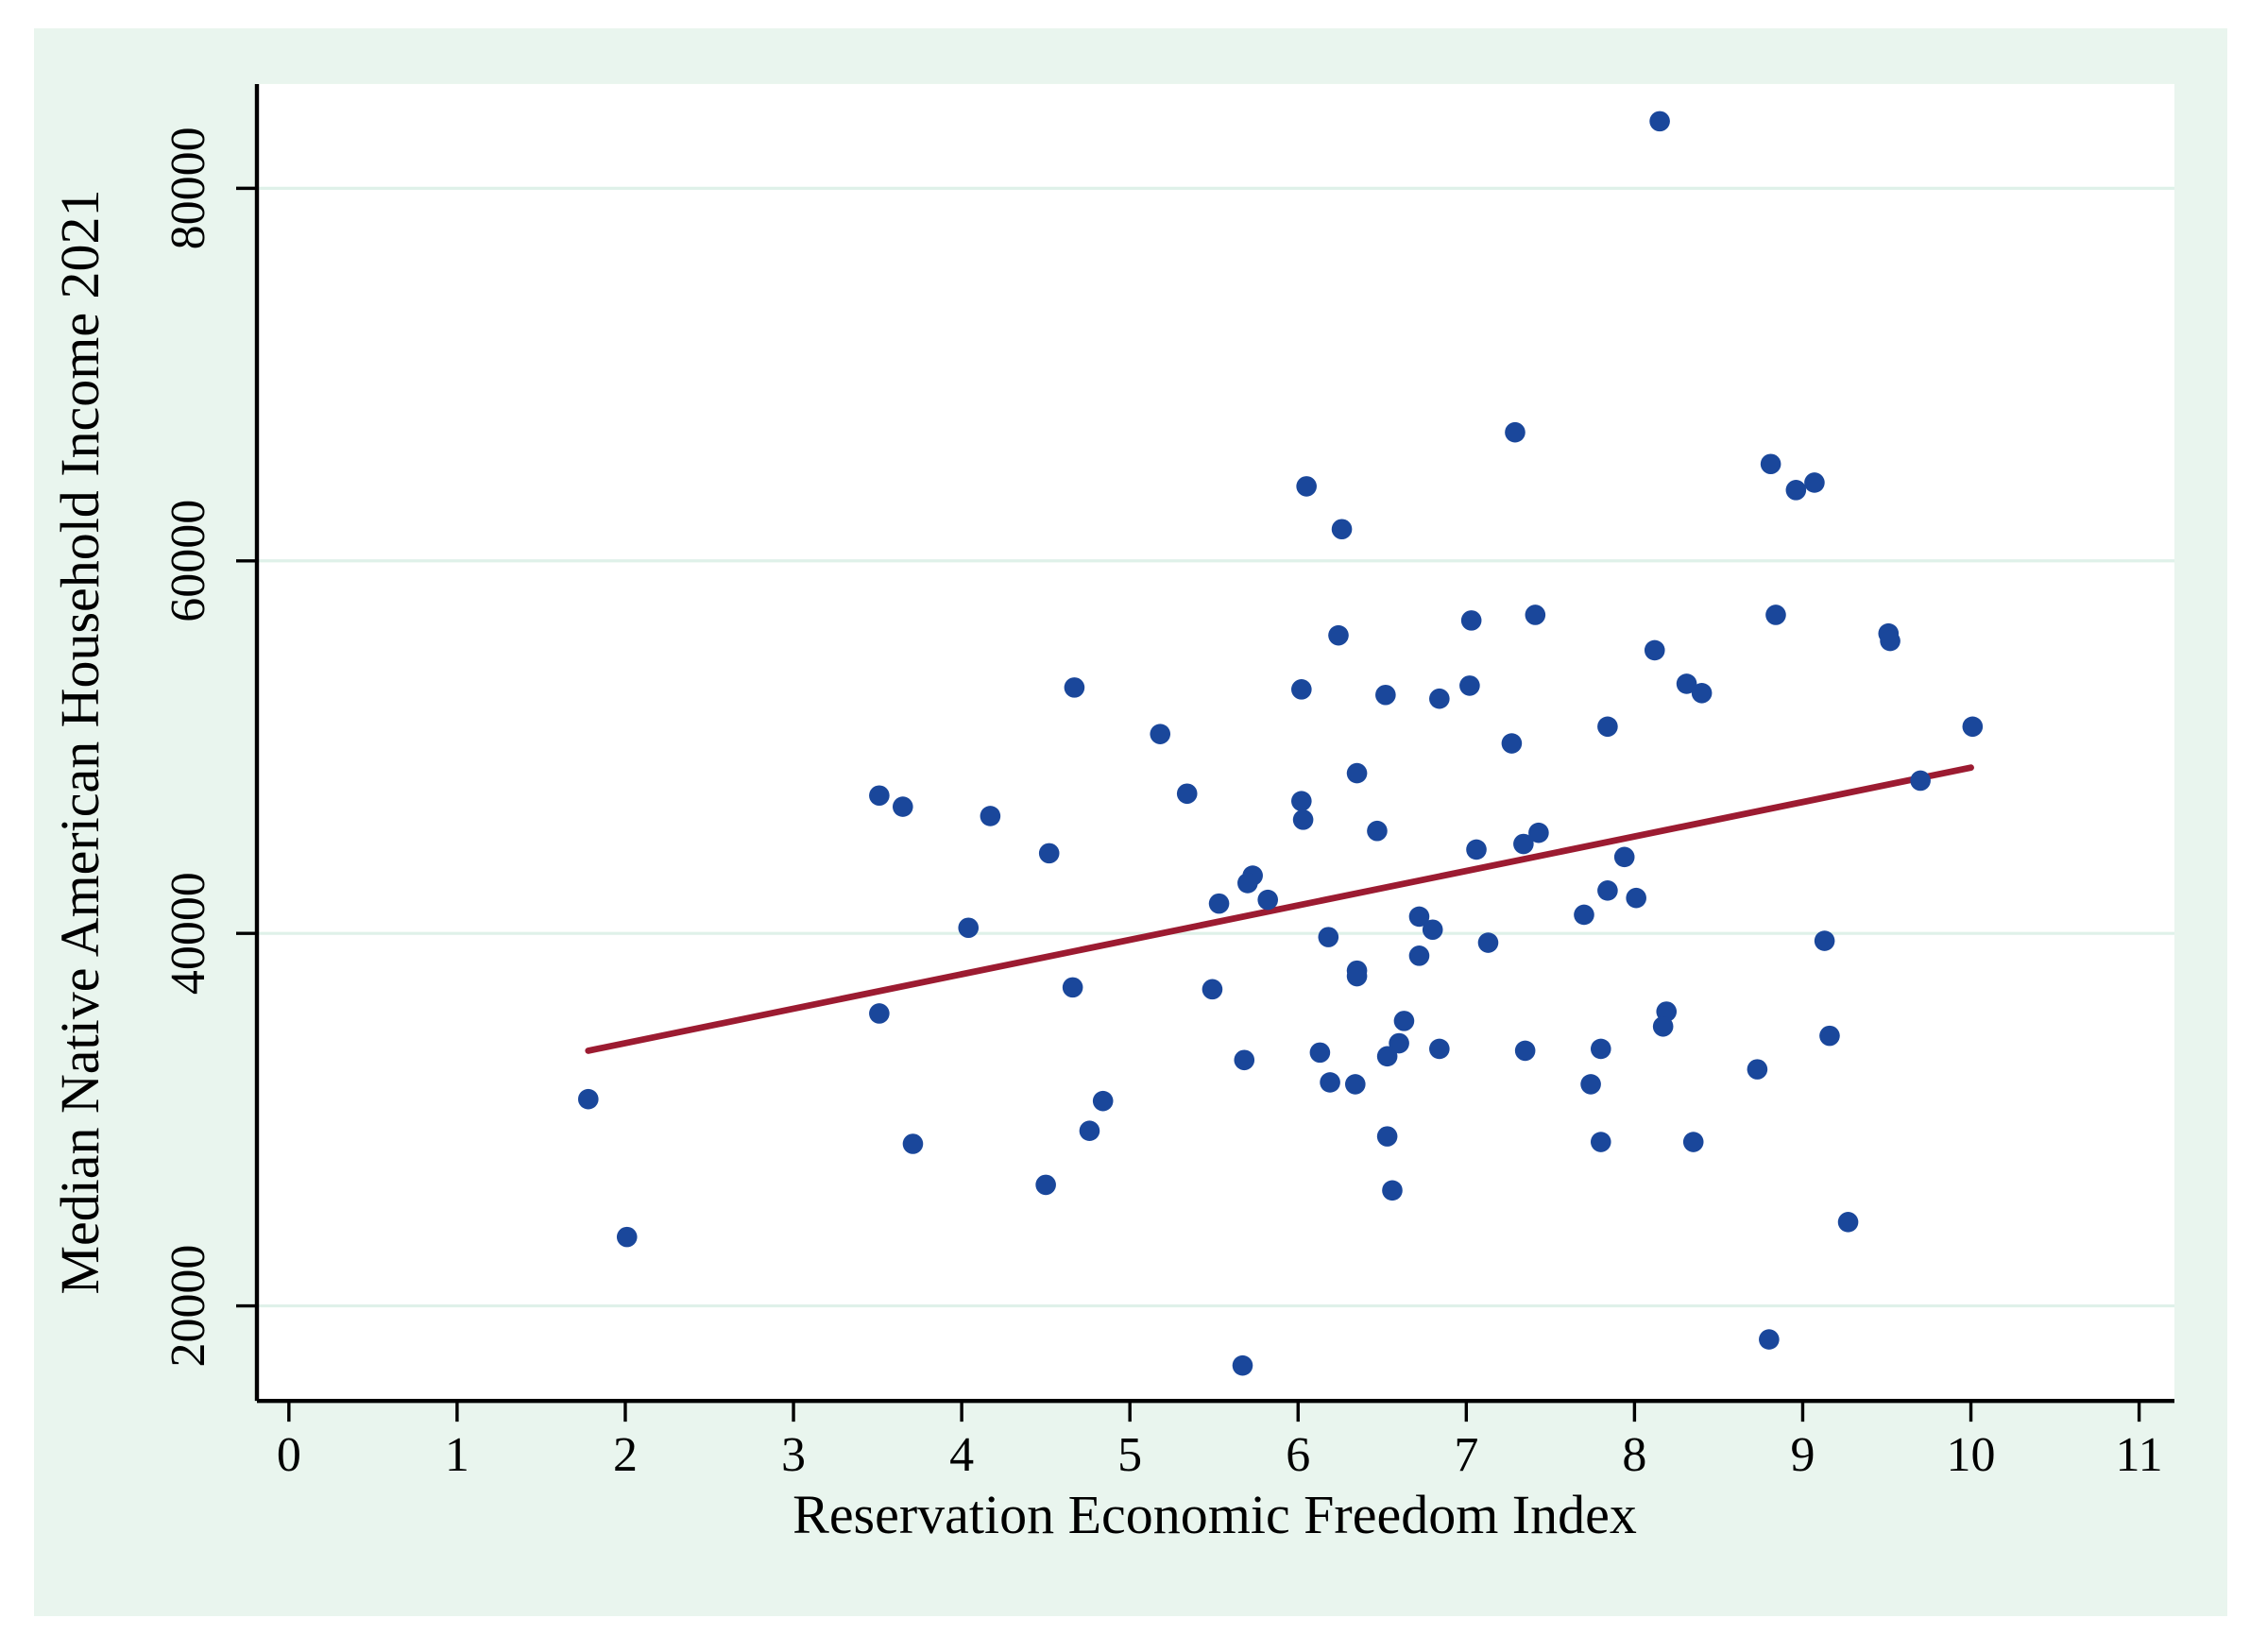 This screenshot has height=1652, width=2267. I want to click on y-tick-label: 20000, so click(188, 1306).